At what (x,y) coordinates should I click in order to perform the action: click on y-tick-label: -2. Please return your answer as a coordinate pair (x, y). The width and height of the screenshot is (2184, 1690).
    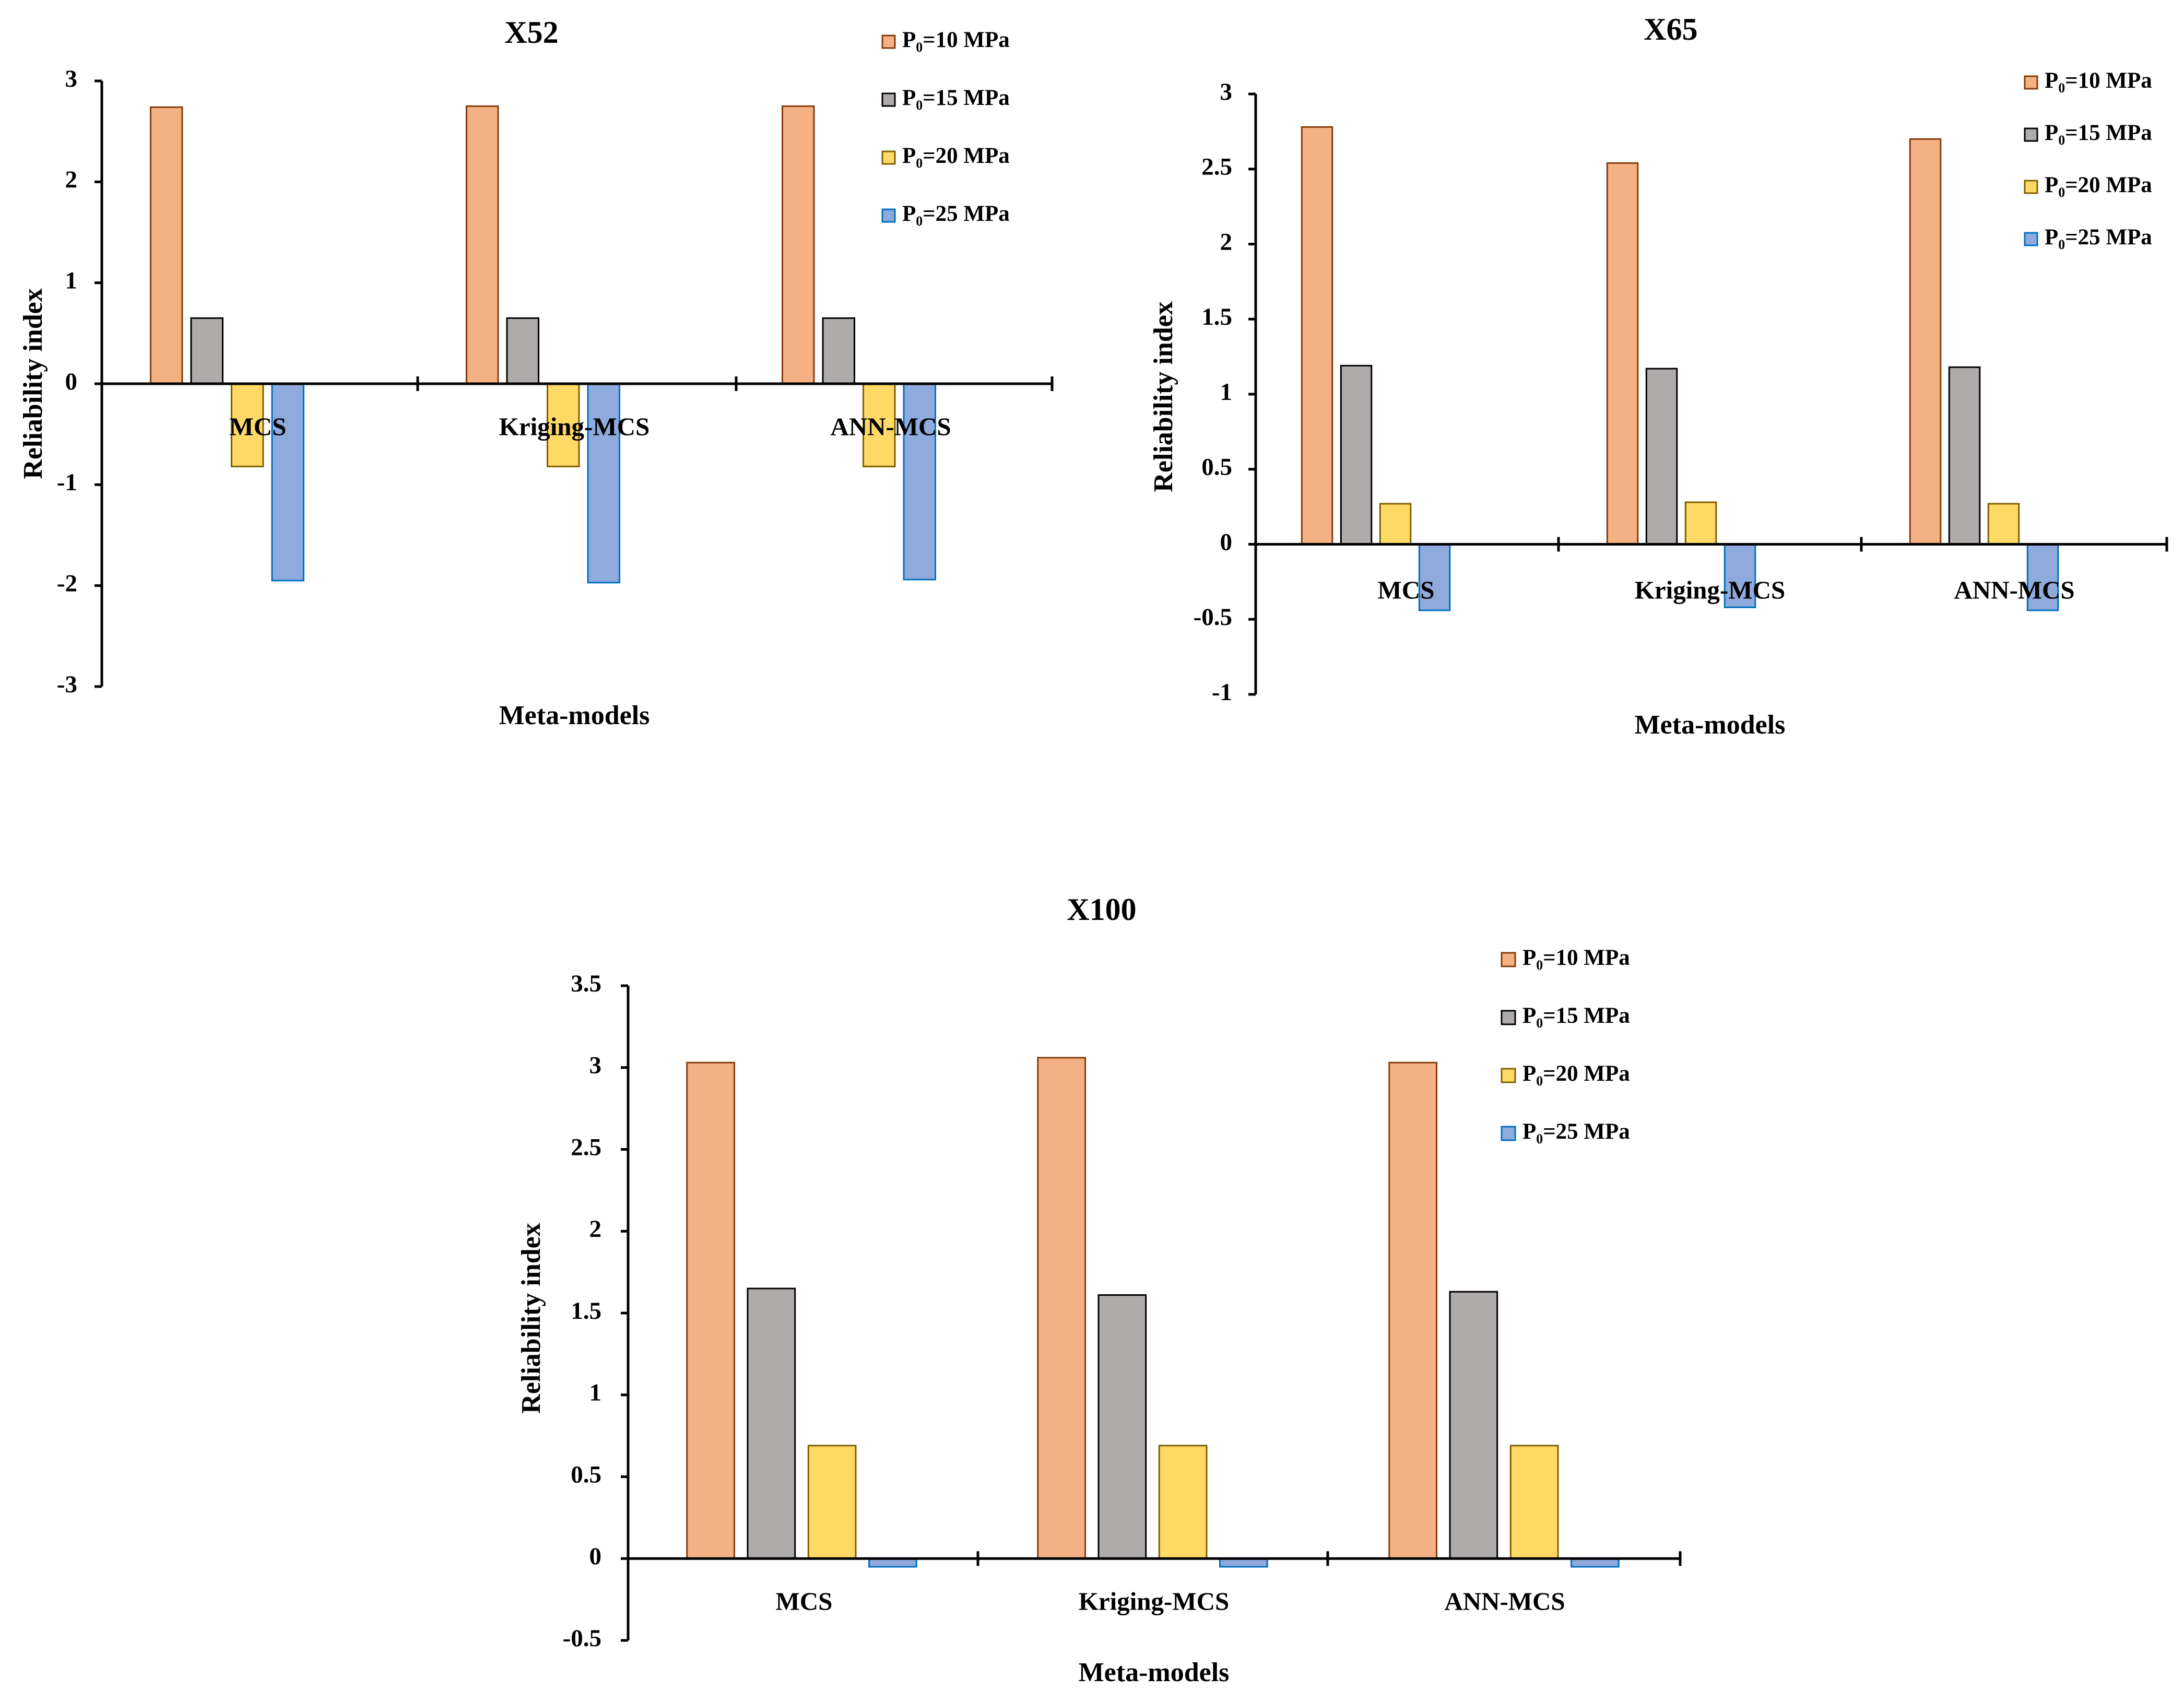
    Looking at the image, I should click on (67, 583).